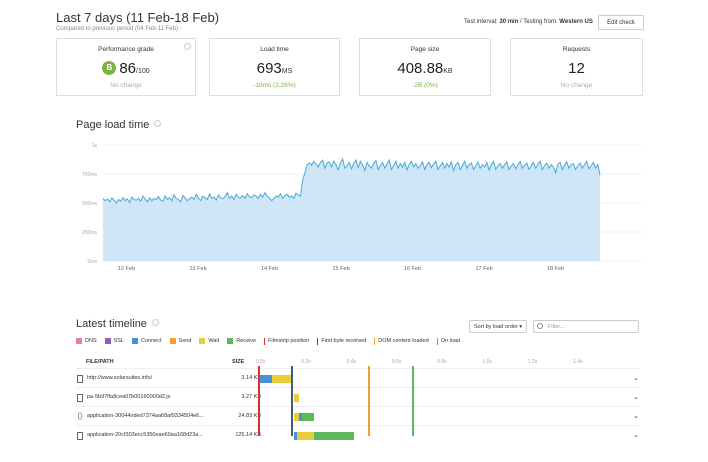 The width and height of the screenshot is (708, 462). What do you see at coordinates (341, 341) in the screenshot?
I see `legend-item: First byte received` at bounding box center [341, 341].